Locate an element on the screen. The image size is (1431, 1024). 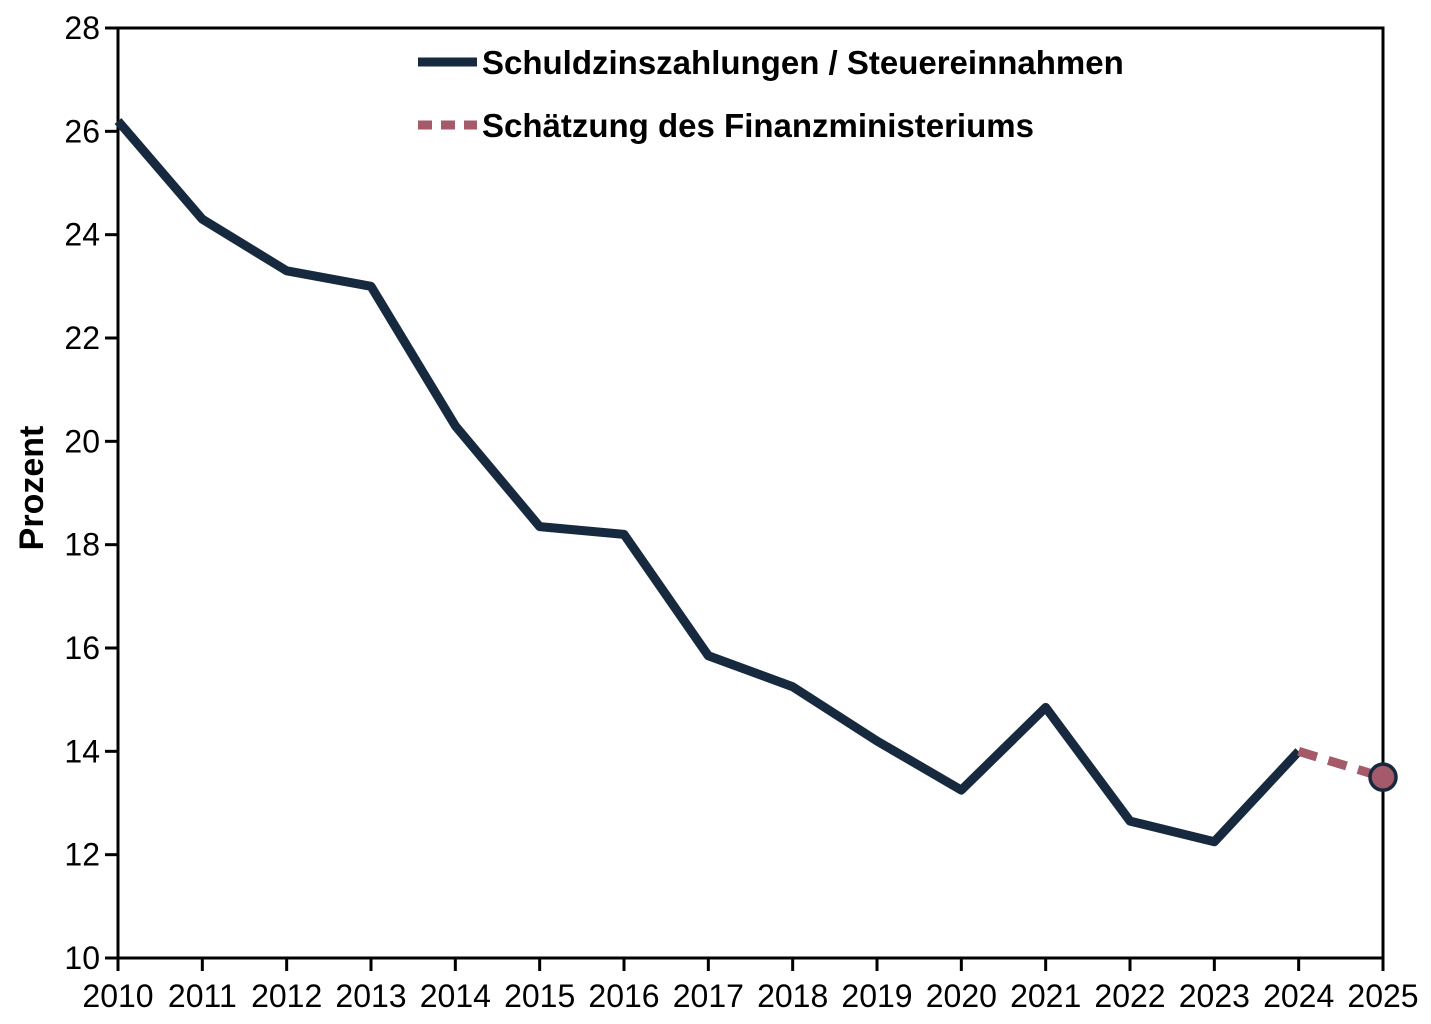
x-tick-label: 2019 is located at coordinates (876, 996).